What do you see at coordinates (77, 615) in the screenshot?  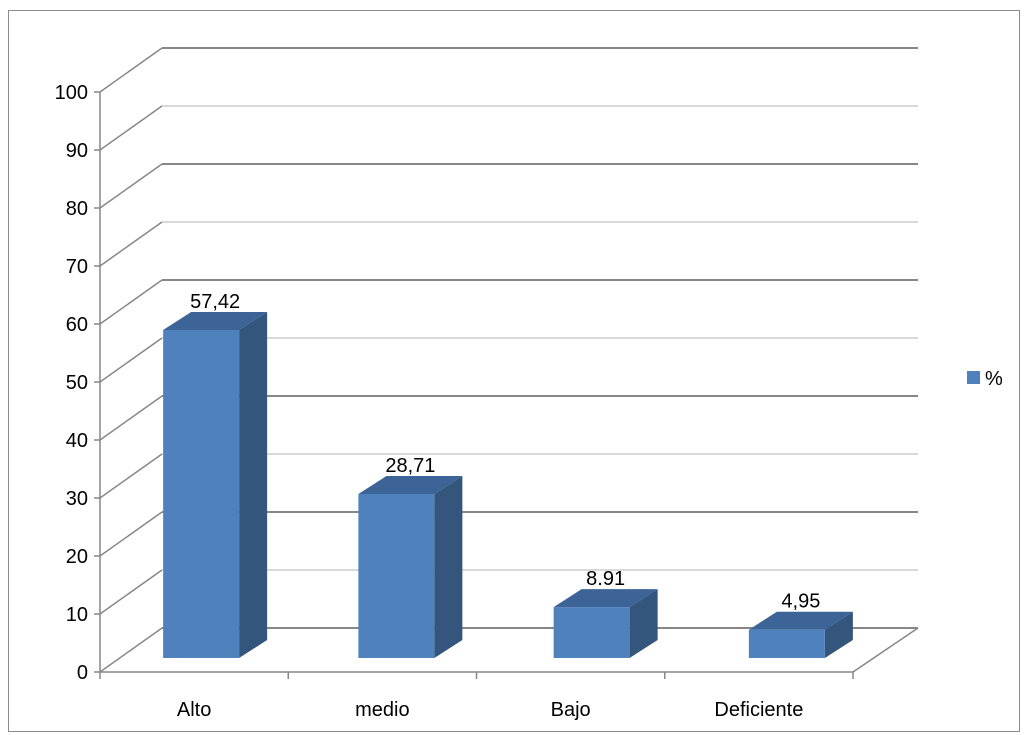 I see `y-tick-label: 10` at bounding box center [77, 615].